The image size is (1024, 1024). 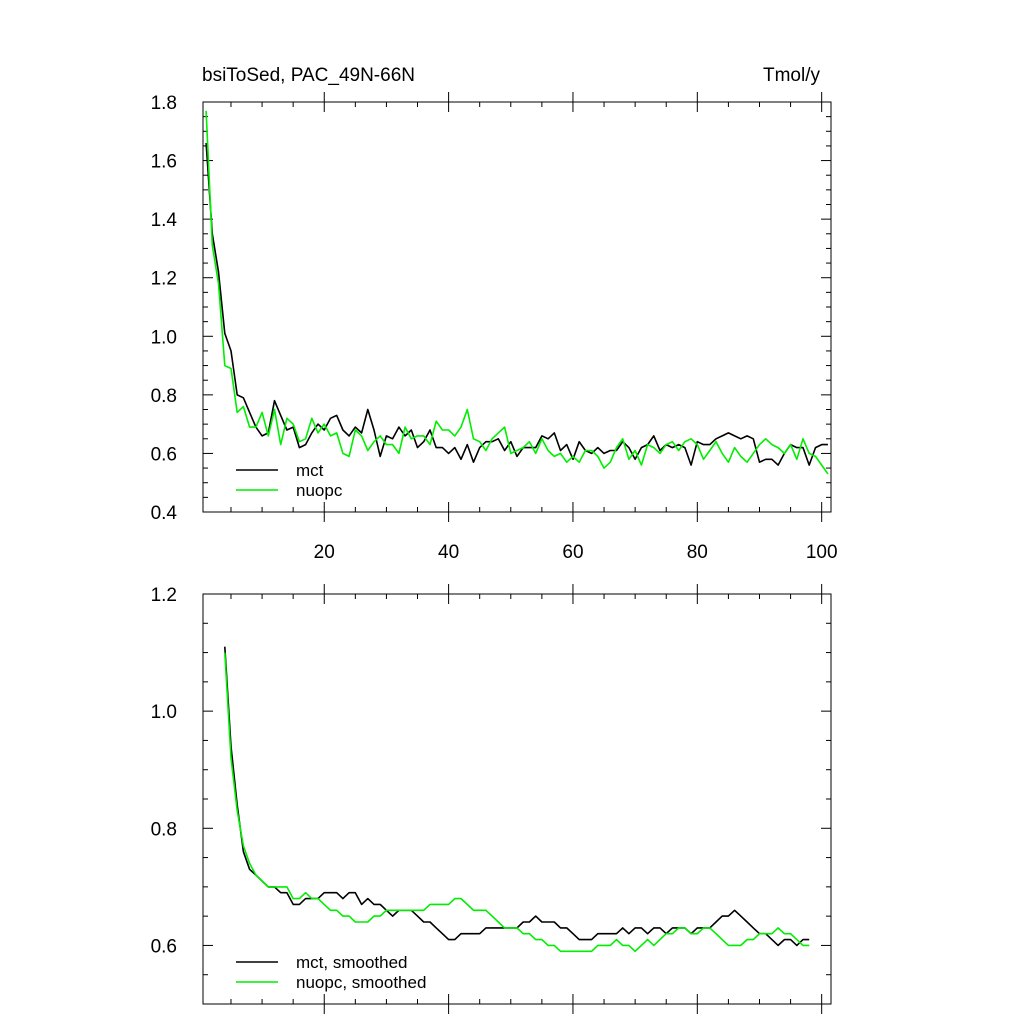 I want to click on chart-title-right: Tmol/y, so click(x=792, y=75).